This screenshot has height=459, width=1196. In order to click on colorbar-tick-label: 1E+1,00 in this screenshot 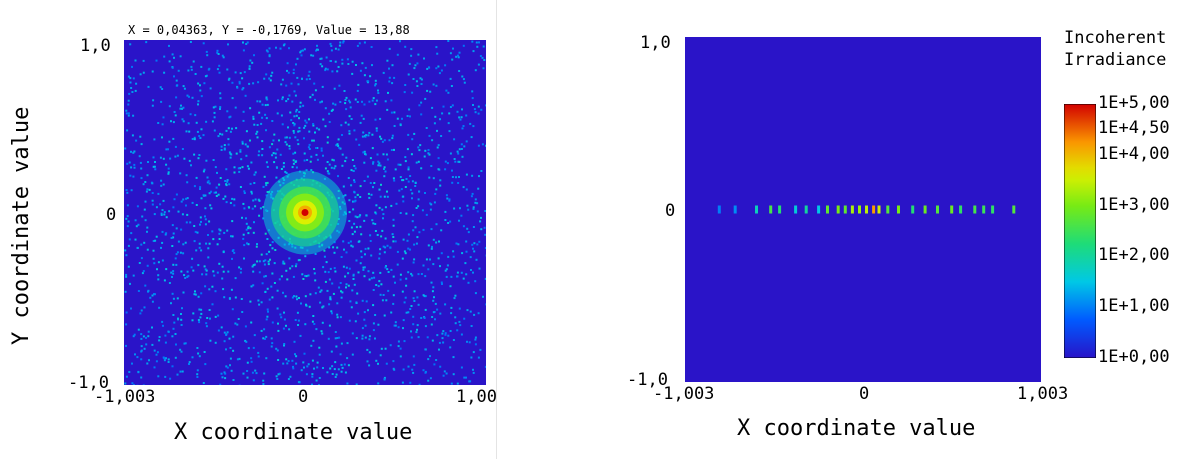, I will do `click(1134, 306)`.